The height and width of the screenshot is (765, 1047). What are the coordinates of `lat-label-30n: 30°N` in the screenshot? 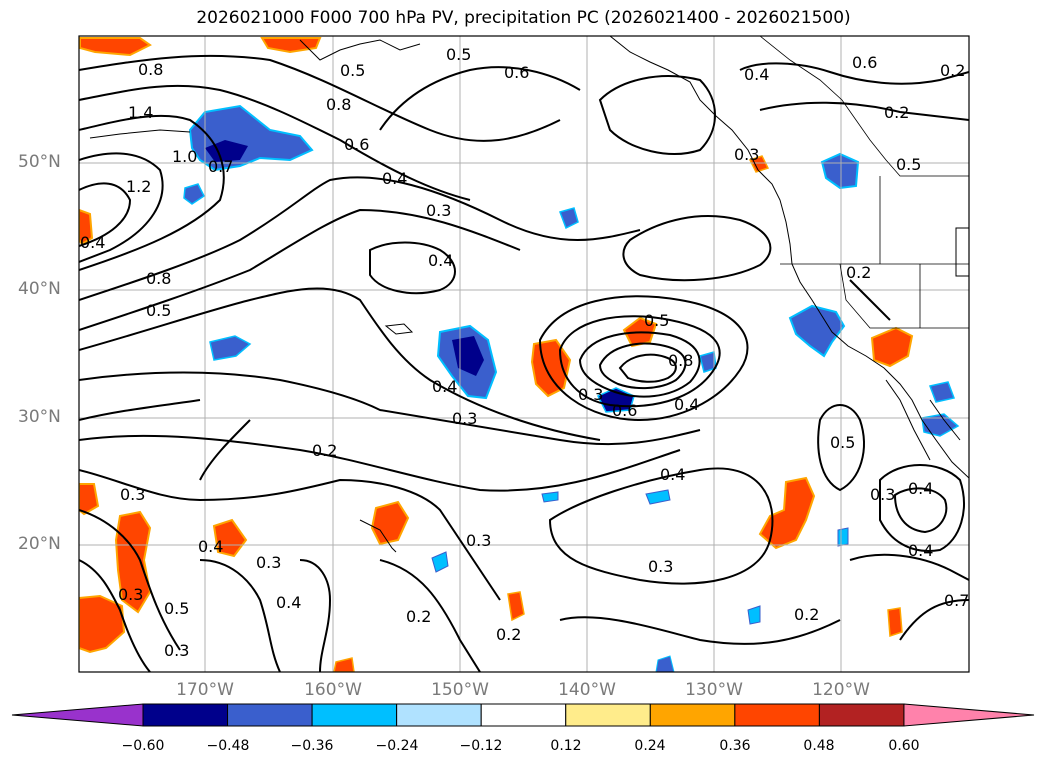 It's located at (39, 417).